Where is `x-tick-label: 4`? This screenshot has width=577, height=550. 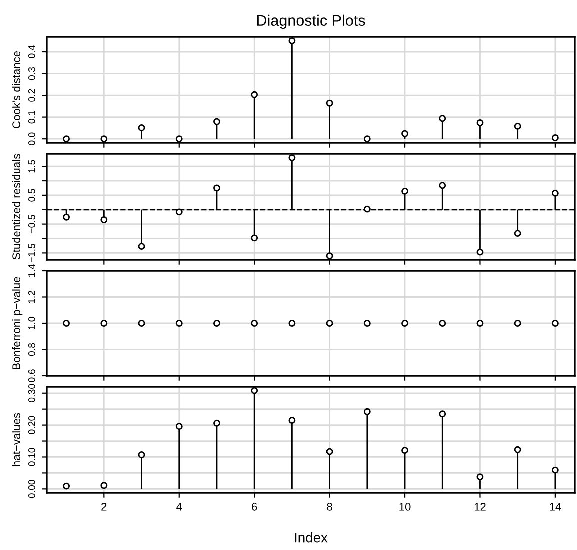
x-tick-label: 4 is located at coordinates (179, 507).